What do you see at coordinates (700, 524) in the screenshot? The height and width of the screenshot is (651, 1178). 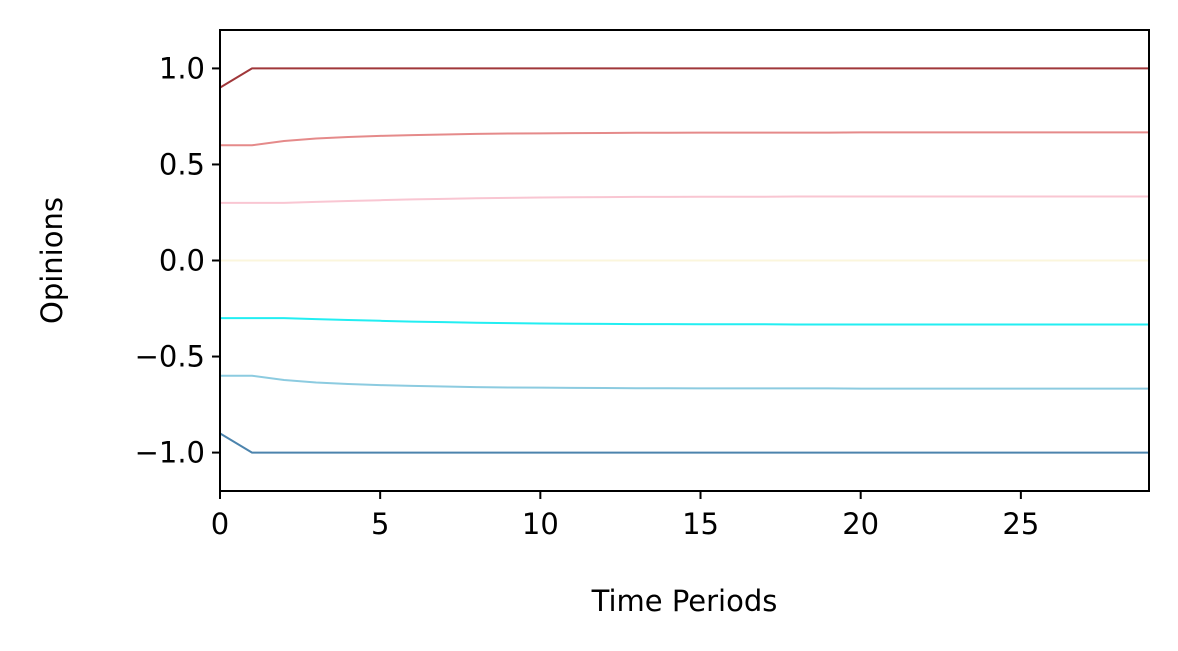 I see `x-tick-label: 15` at bounding box center [700, 524].